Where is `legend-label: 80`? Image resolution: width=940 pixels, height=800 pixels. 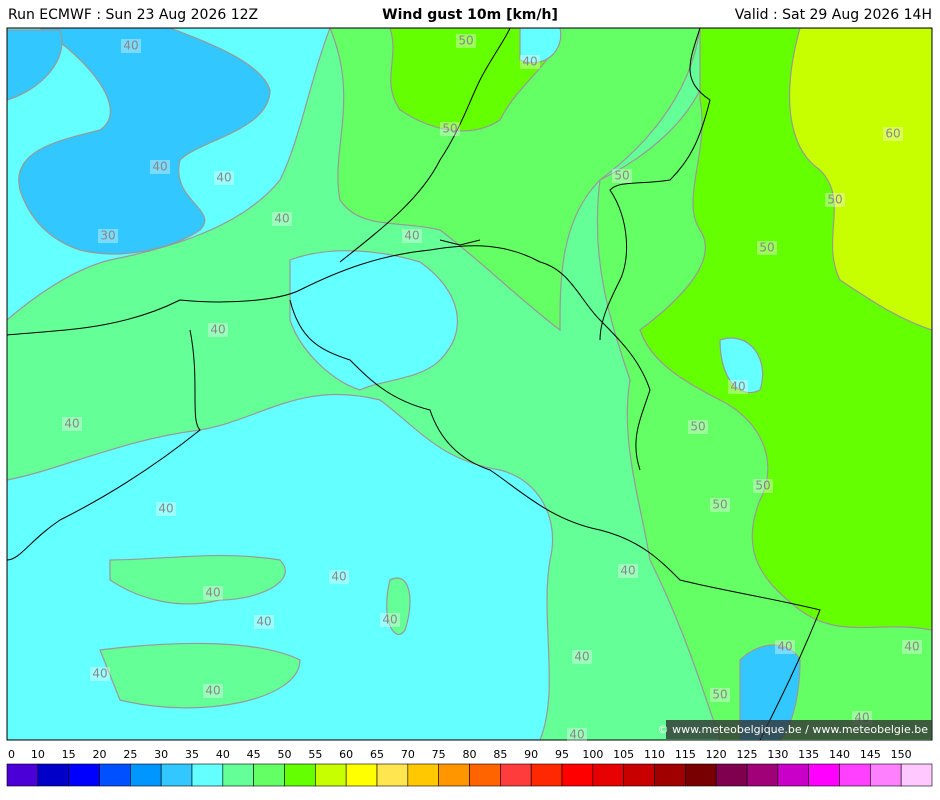
legend-label: 80 is located at coordinates (470, 754).